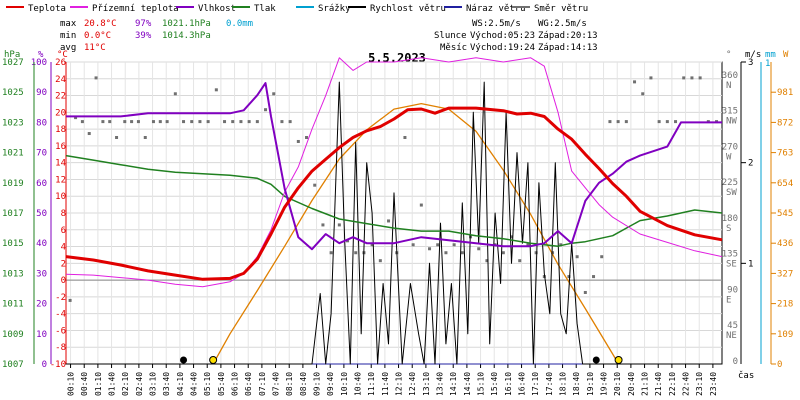 This screenshot has height=400, width=800. What do you see at coordinates (60, 180) in the screenshot?
I see `tick-degc: 12` at bounding box center [60, 180].